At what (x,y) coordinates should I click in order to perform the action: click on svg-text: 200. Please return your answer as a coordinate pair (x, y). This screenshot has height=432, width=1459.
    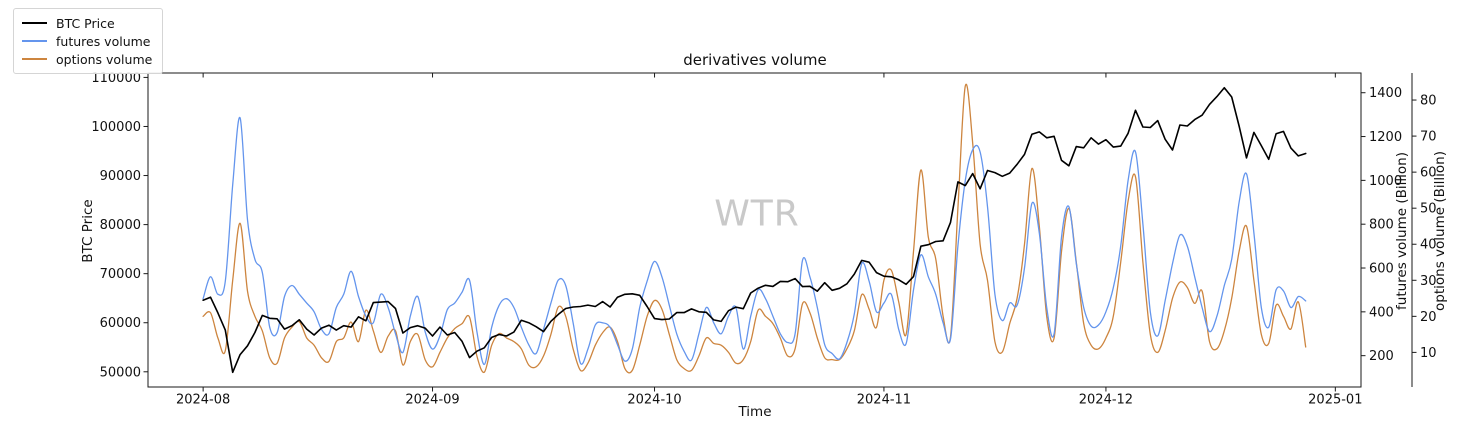
    Looking at the image, I should click on (1381, 356).